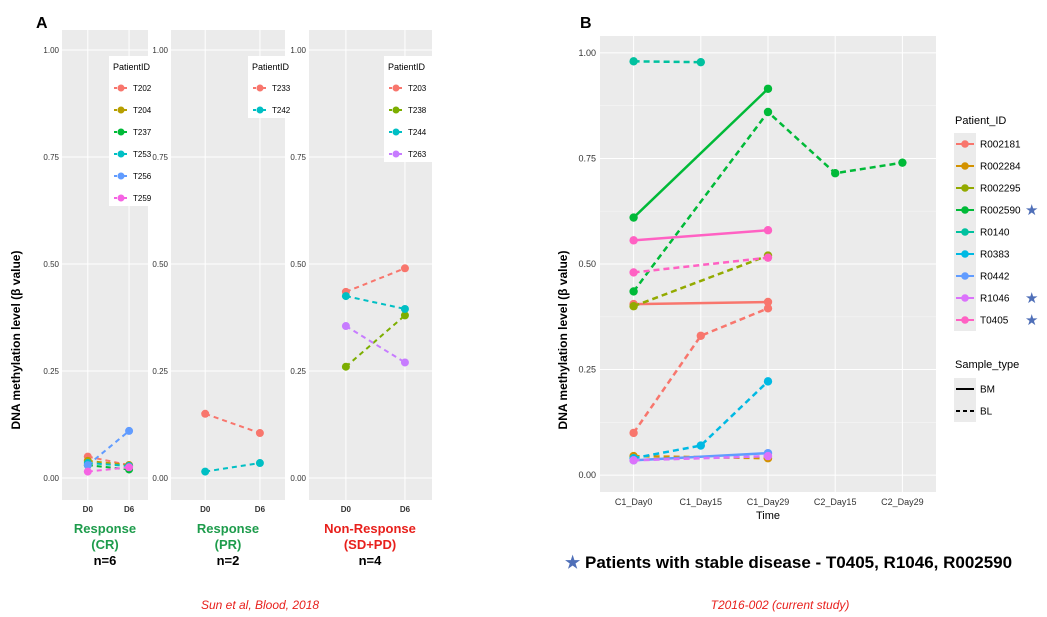 The height and width of the screenshot is (617, 1047). Describe the element at coordinates (701, 502) in the screenshot. I see `x-tick-label: C1_Day15` at that location.